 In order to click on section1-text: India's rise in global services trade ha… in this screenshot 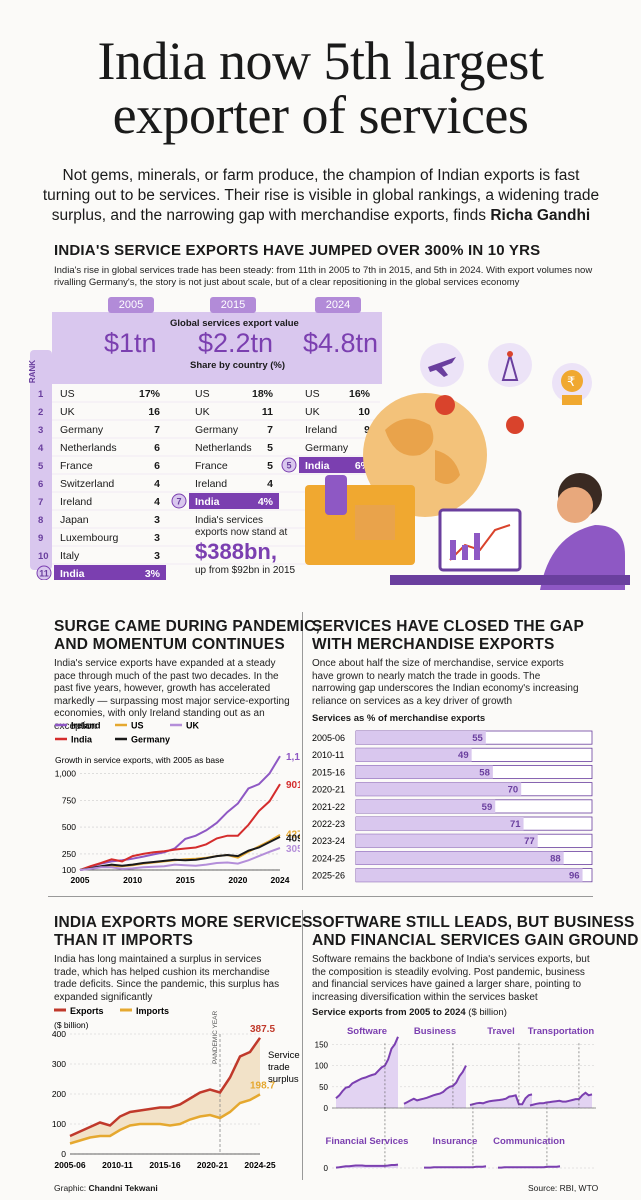, I will do `click(323, 276)`.